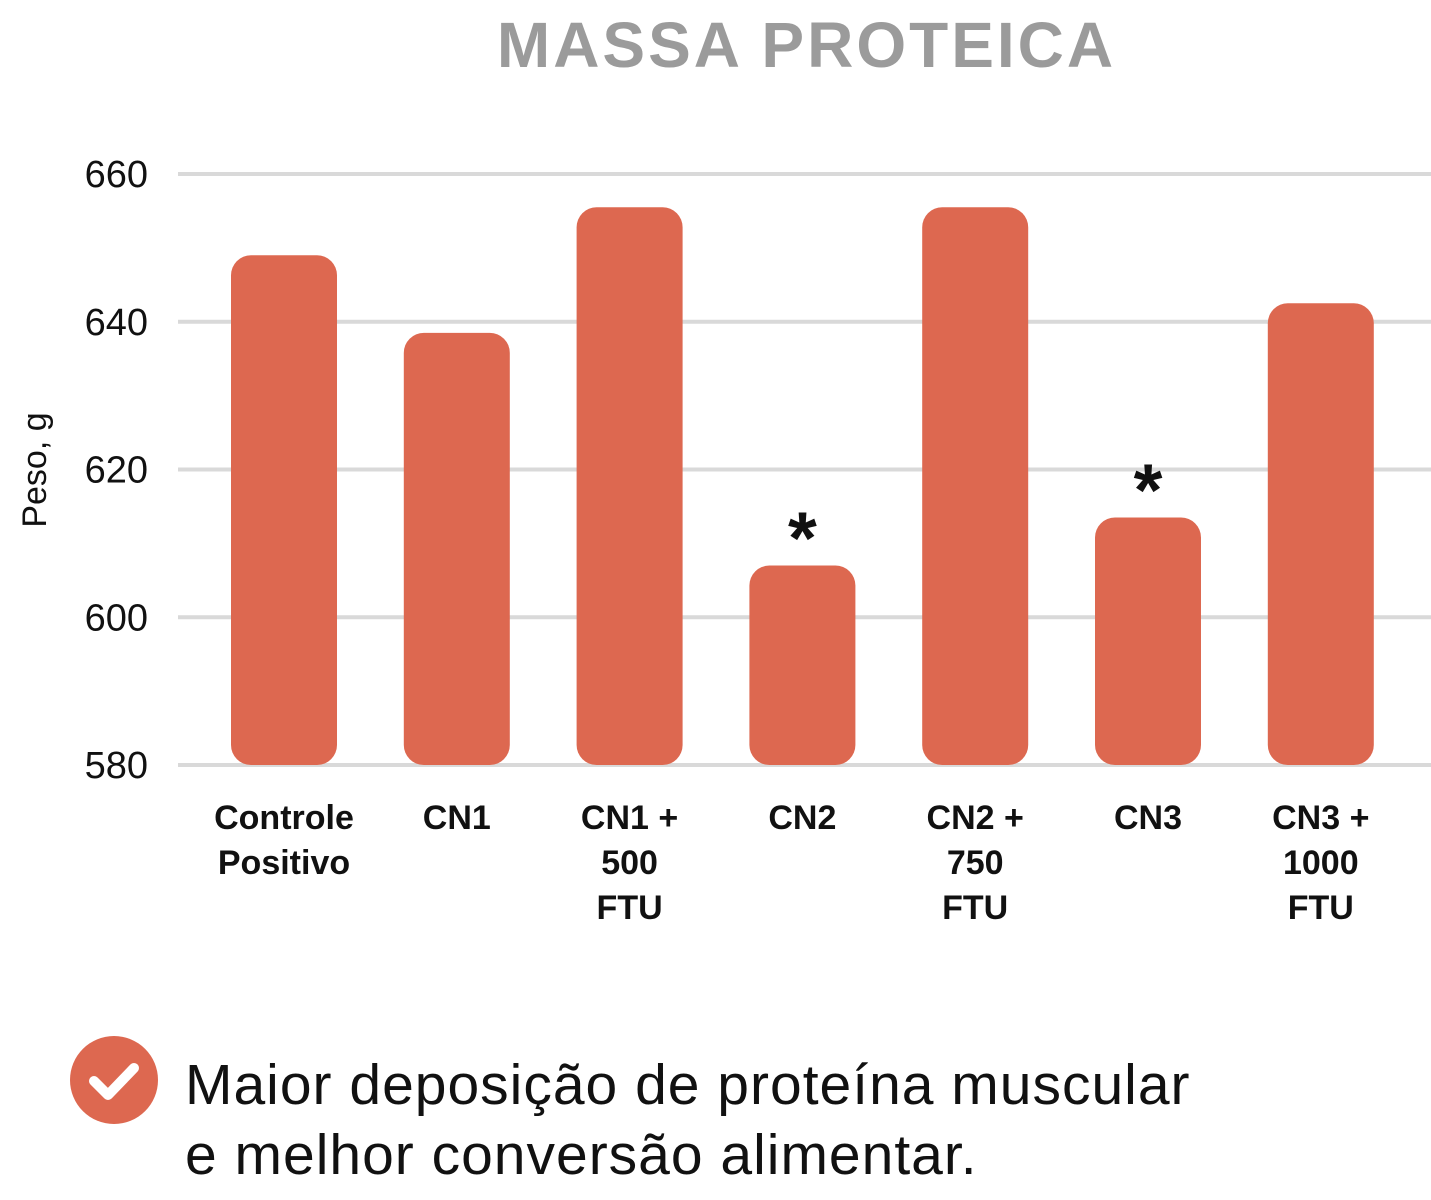  I want to click on x-tick-label: CN1, so click(457, 818).